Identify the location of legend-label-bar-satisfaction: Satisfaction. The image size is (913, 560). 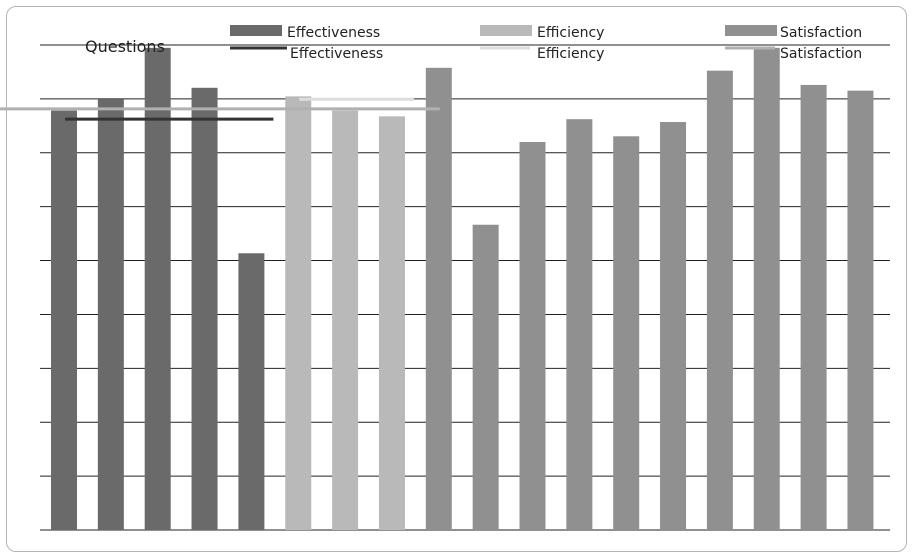
(821, 33).